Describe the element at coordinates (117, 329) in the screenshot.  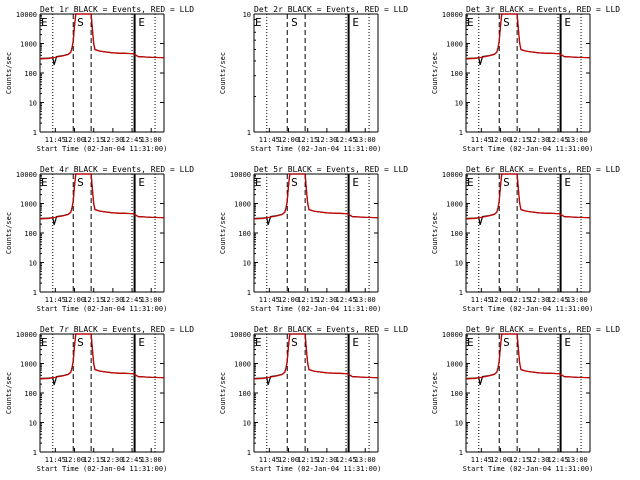
I see `chart-title: Det 7r BLACK = Events, RED = LLD` at that location.